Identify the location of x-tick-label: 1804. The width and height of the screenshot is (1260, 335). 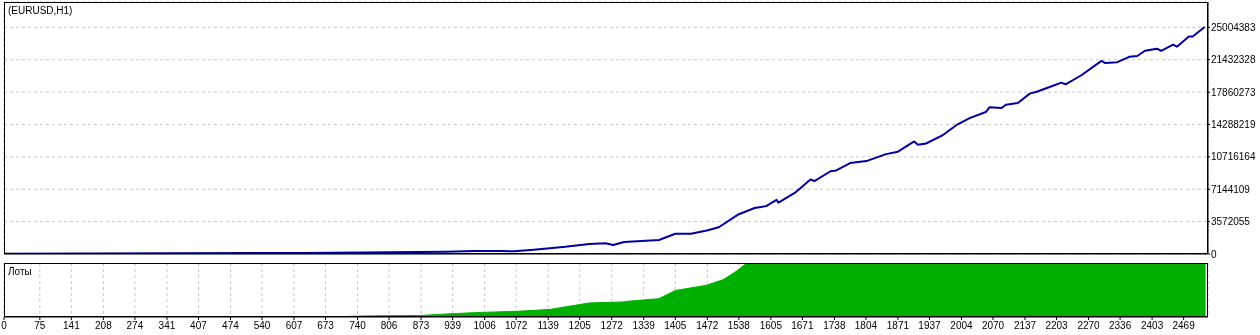
(866, 326).